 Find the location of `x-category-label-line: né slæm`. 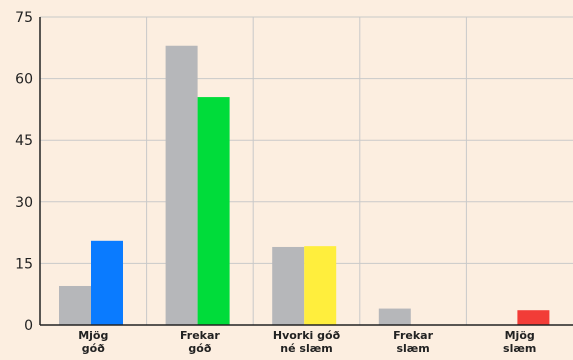

x-category-label-line: né slæm is located at coordinates (306, 348).